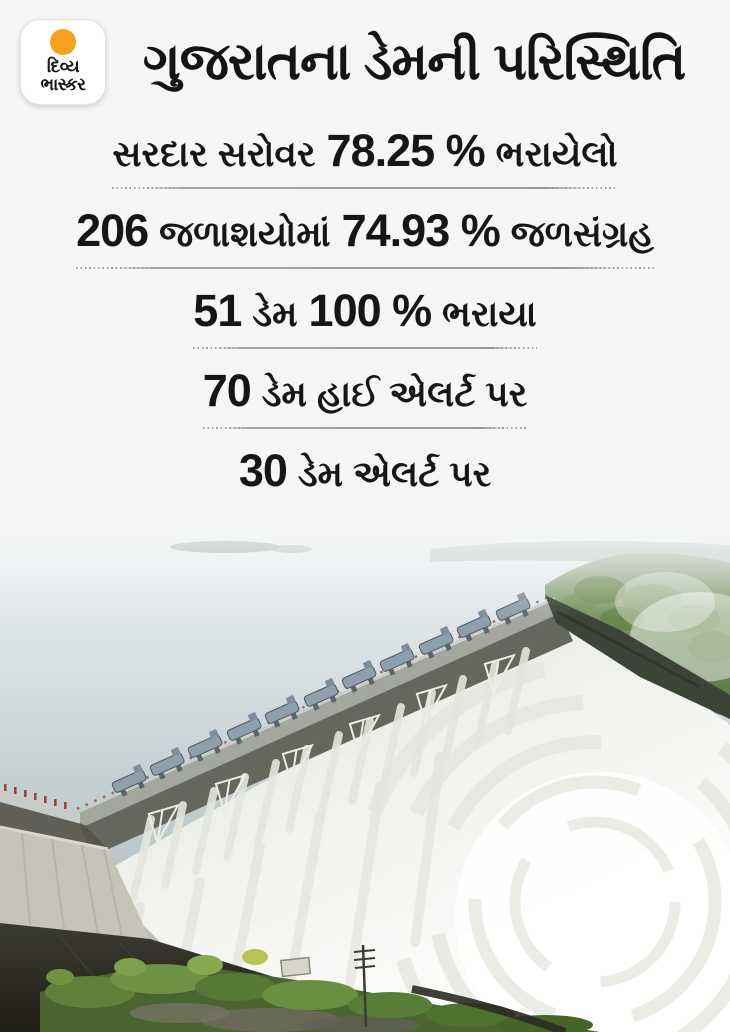 The height and width of the screenshot is (1032, 730). Describe the element at coordinates (421, 230) in the screenshot. I see `stat-value: 74.93 %` at that location.